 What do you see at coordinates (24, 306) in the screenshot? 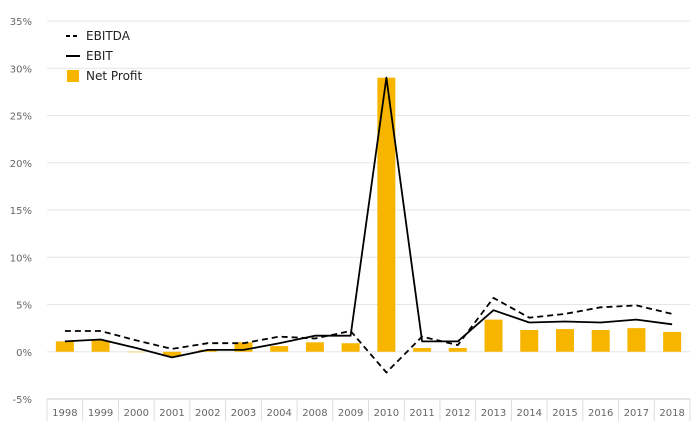
I see `y-tick-label: 5%` at bounding box center [24, 306].